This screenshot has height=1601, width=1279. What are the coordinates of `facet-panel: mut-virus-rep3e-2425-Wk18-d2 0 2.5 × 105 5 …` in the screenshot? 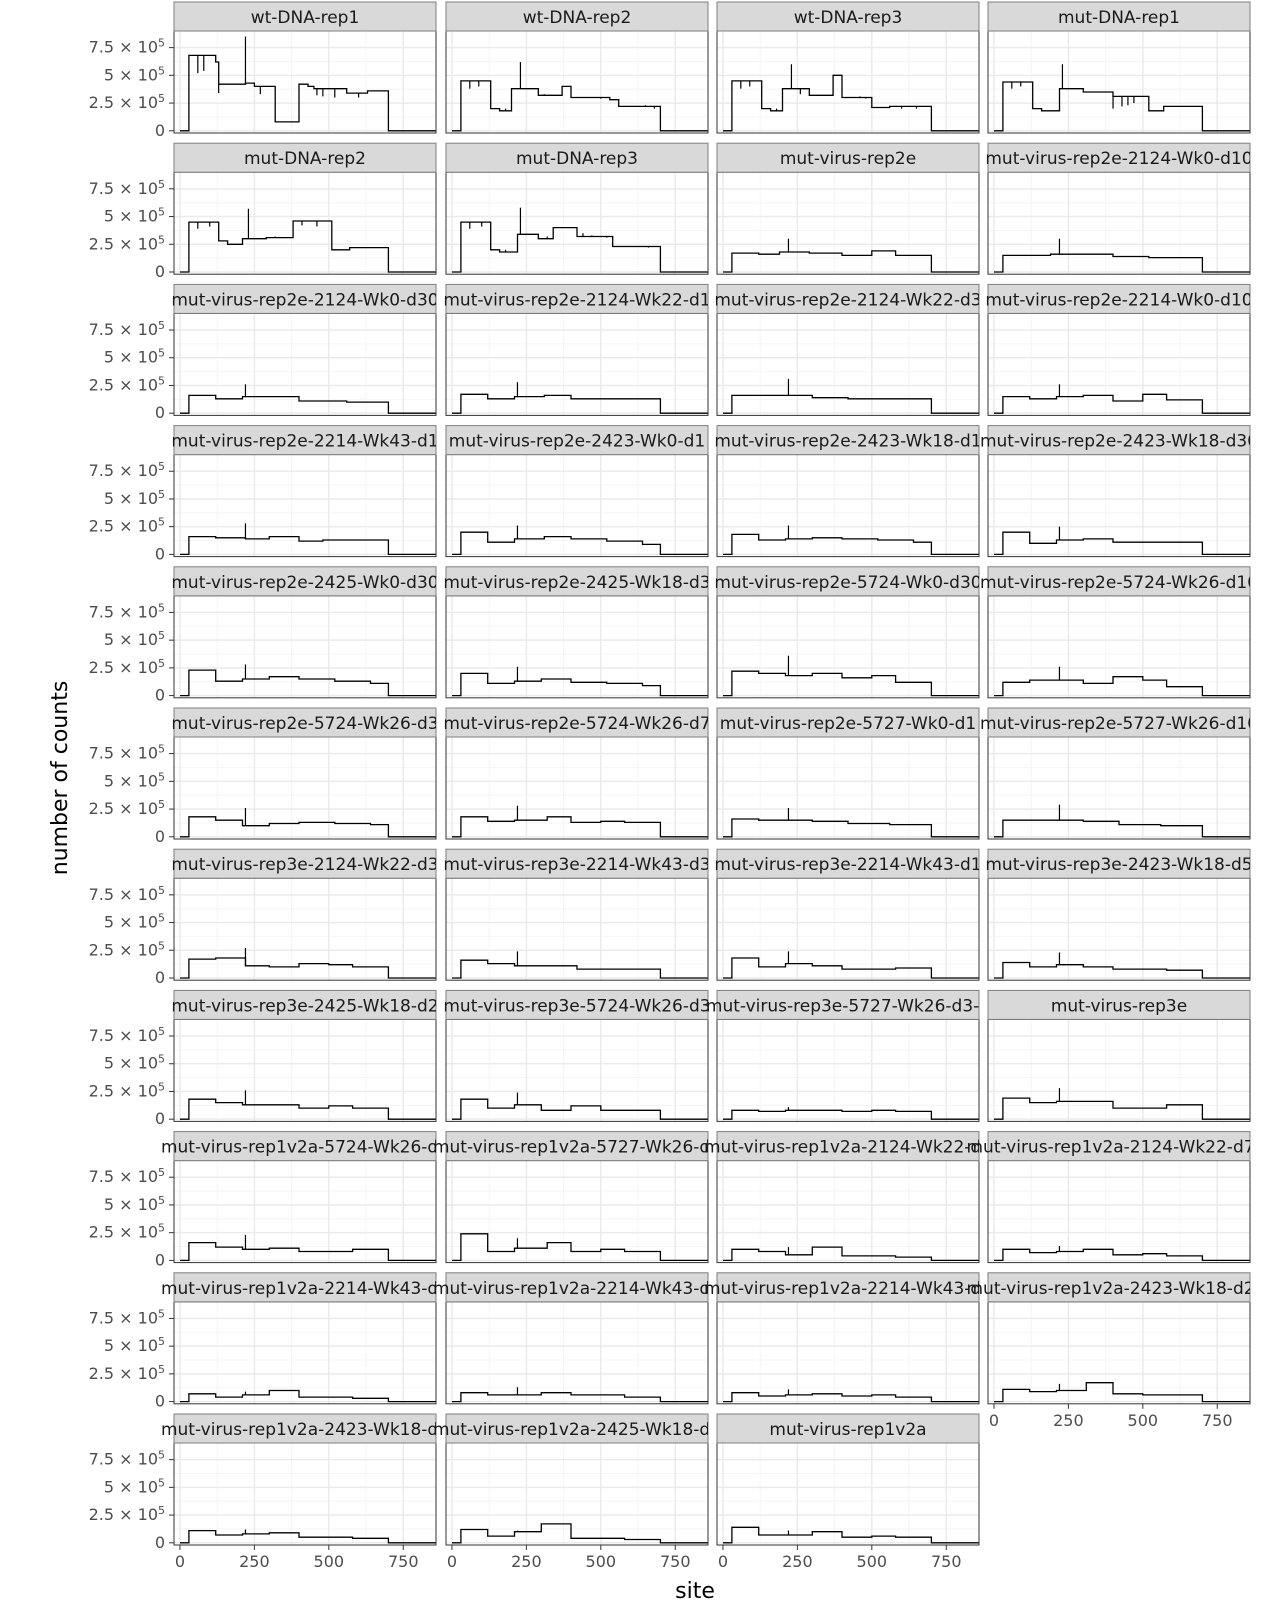 It's located at (263, 1058).